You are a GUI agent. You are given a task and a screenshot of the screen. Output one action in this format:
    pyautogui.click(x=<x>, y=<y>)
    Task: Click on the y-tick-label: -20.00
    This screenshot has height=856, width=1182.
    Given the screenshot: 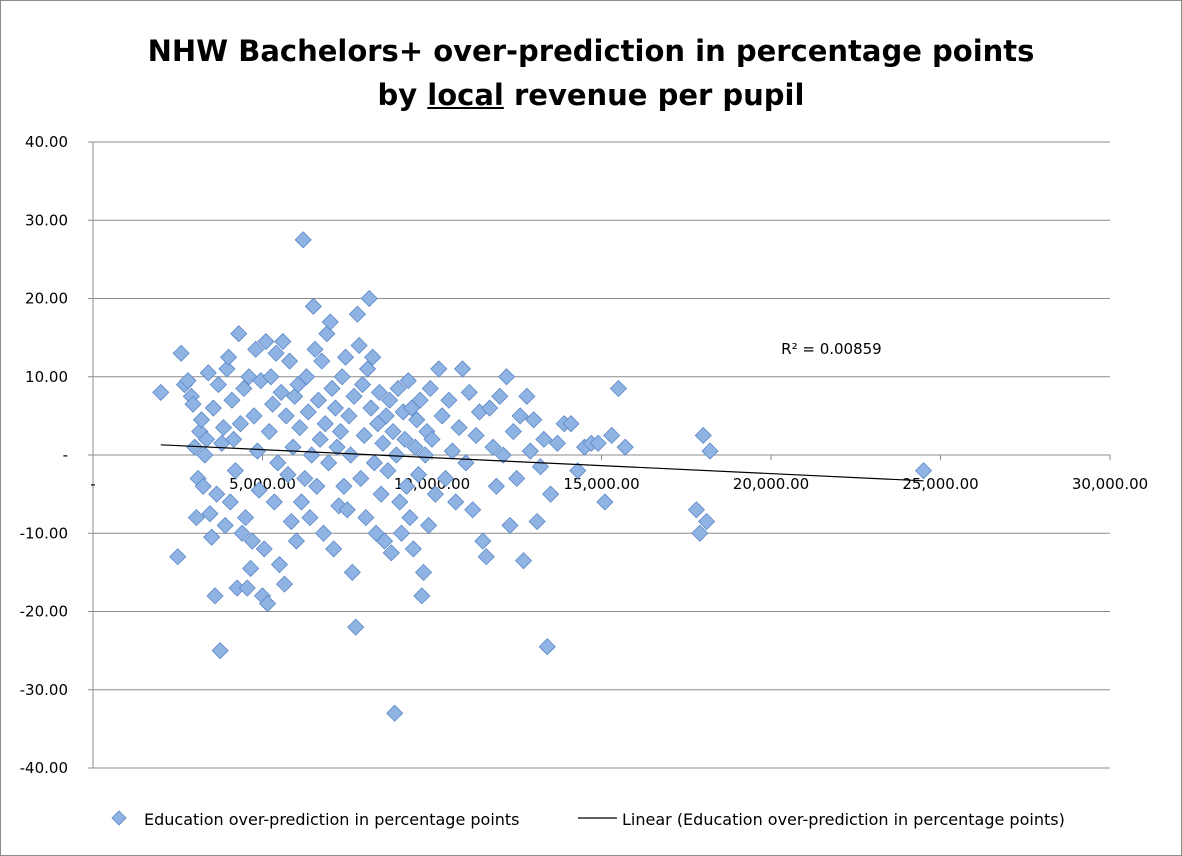 What is the action you would take?
    pyautogui.click(x=44, y=612)
    